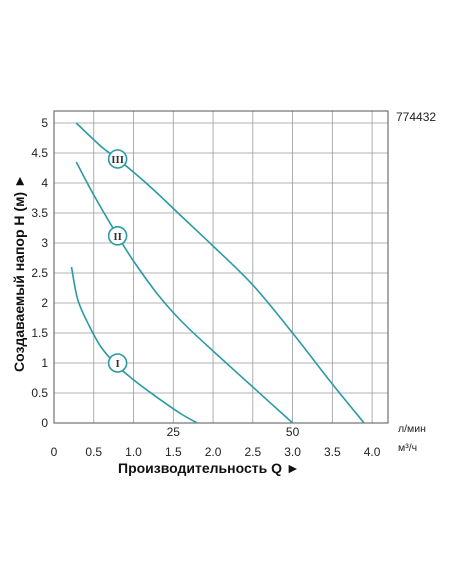 The width and height of the screenshot is (452, 584). I want to click on x-tick-labels: 0 0.5 1.0 1.5 2.0 2.5 3.0 3.5 4.0, so click(216, 452).